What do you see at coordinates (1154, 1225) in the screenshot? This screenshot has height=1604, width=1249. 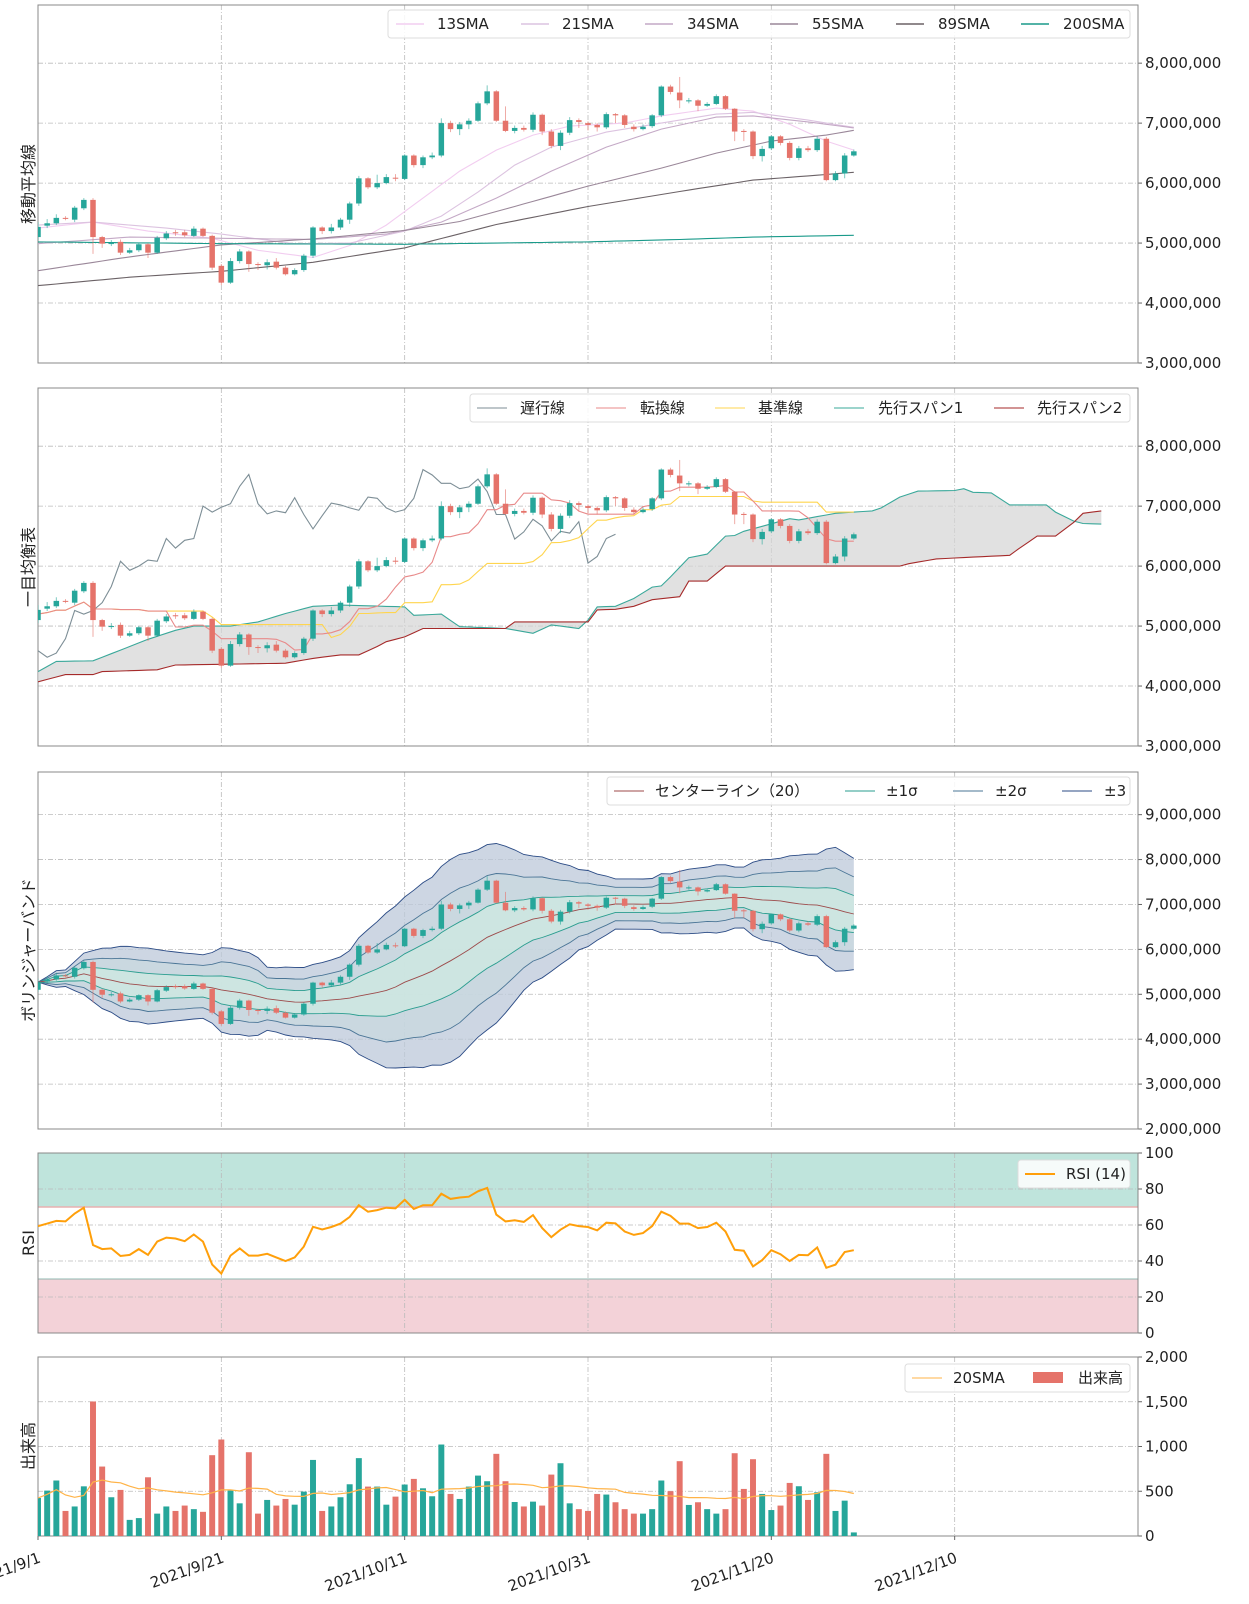 I see `y-tick-label: 60` at bounding box center [1154, 1225].